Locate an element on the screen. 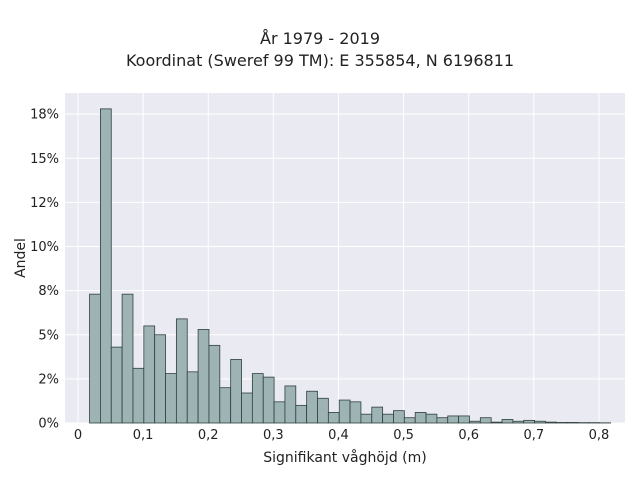  y-tick-label: 10% is located at coordinates (44, 247).